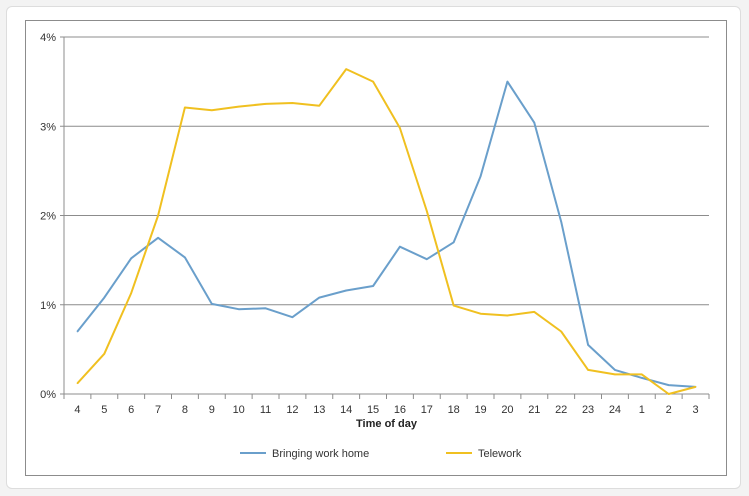 The width and height of the screenshot is (749, 496). What do you see at coordinates (427, 410) in the screenshot?
I see `x-tick-label-17: 17` at bounding box center [427, 410].